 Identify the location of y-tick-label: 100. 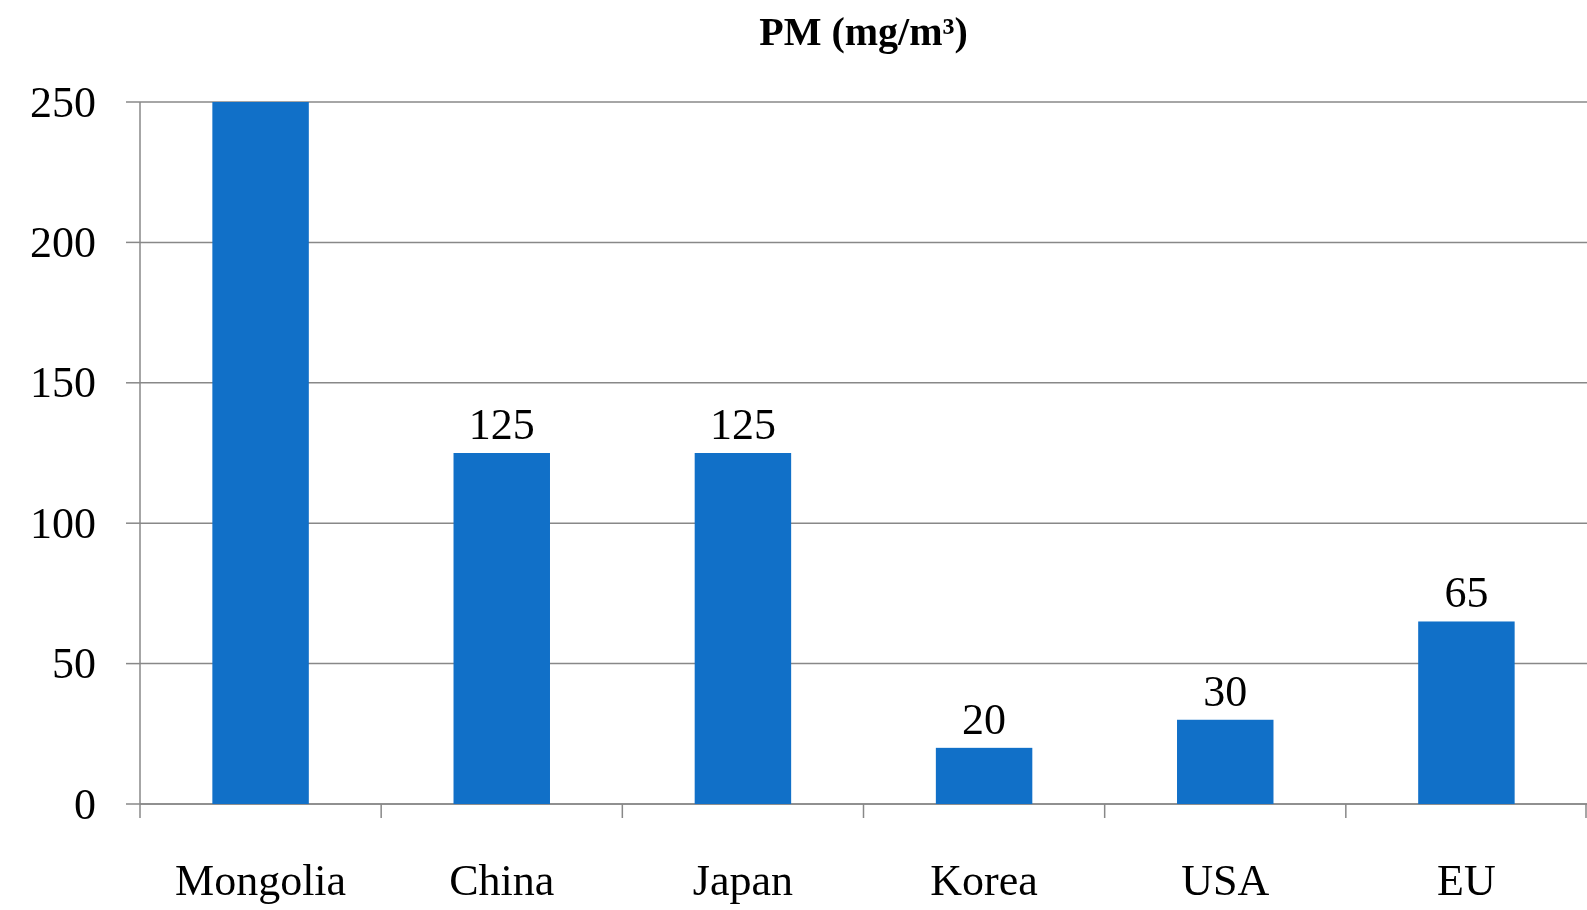
(63, 523).